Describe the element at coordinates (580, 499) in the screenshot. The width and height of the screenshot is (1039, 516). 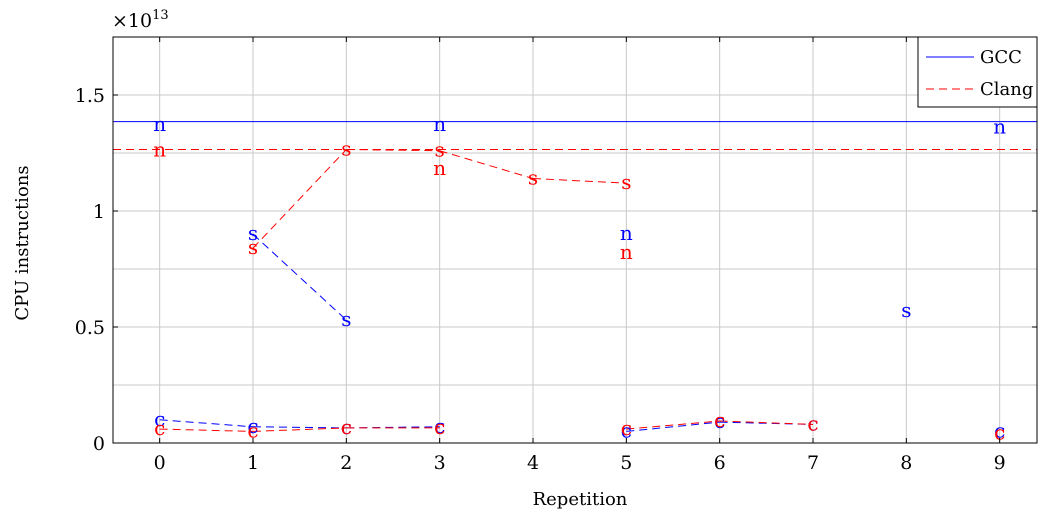
I see `x-axis-title: Repetition` at that location.